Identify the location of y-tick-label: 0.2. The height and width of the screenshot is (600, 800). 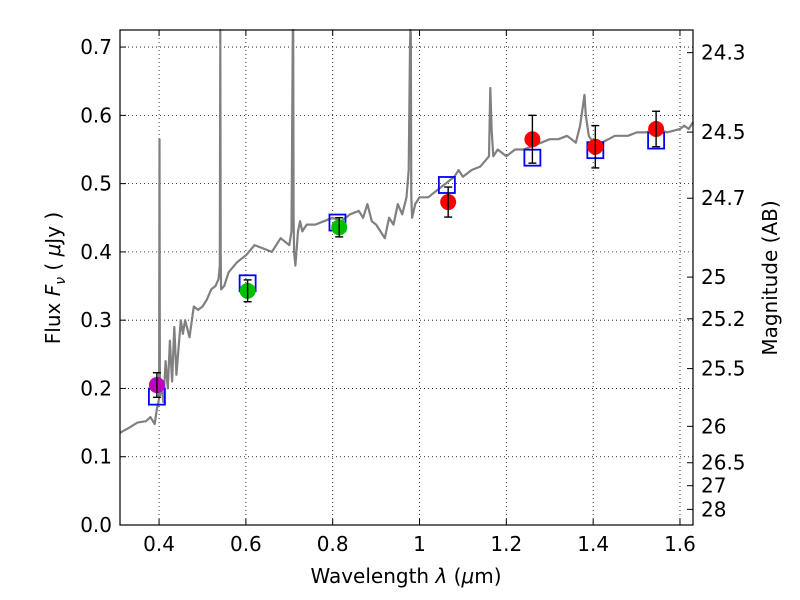
(96, 388).